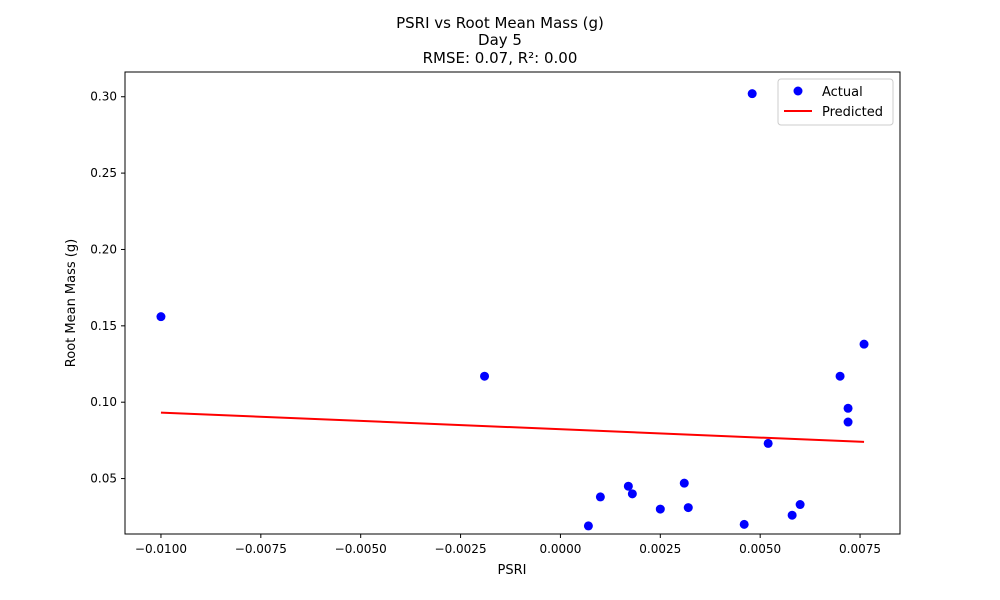 The height and width of the screenshot is (600, 1000). Describe the element at coordinates (103, 249) in the screenshot. I see `y-tick-label: 0.20` at that location.